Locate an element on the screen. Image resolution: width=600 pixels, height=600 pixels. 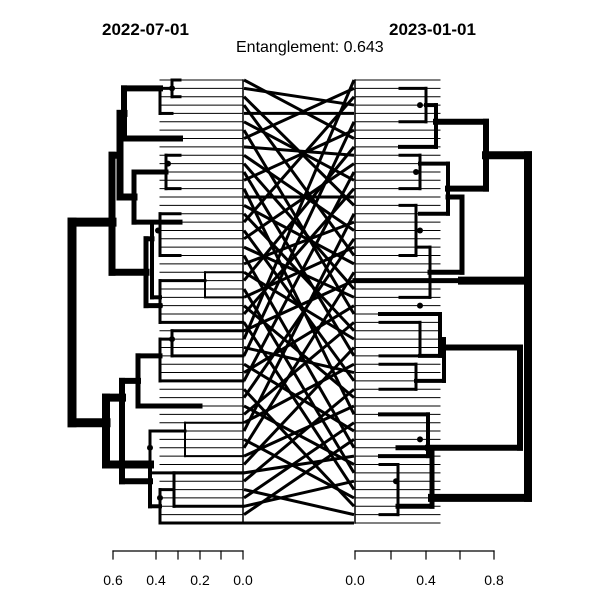
right-axis-tick-label: 0.0 is located at coordinates (355, 580).